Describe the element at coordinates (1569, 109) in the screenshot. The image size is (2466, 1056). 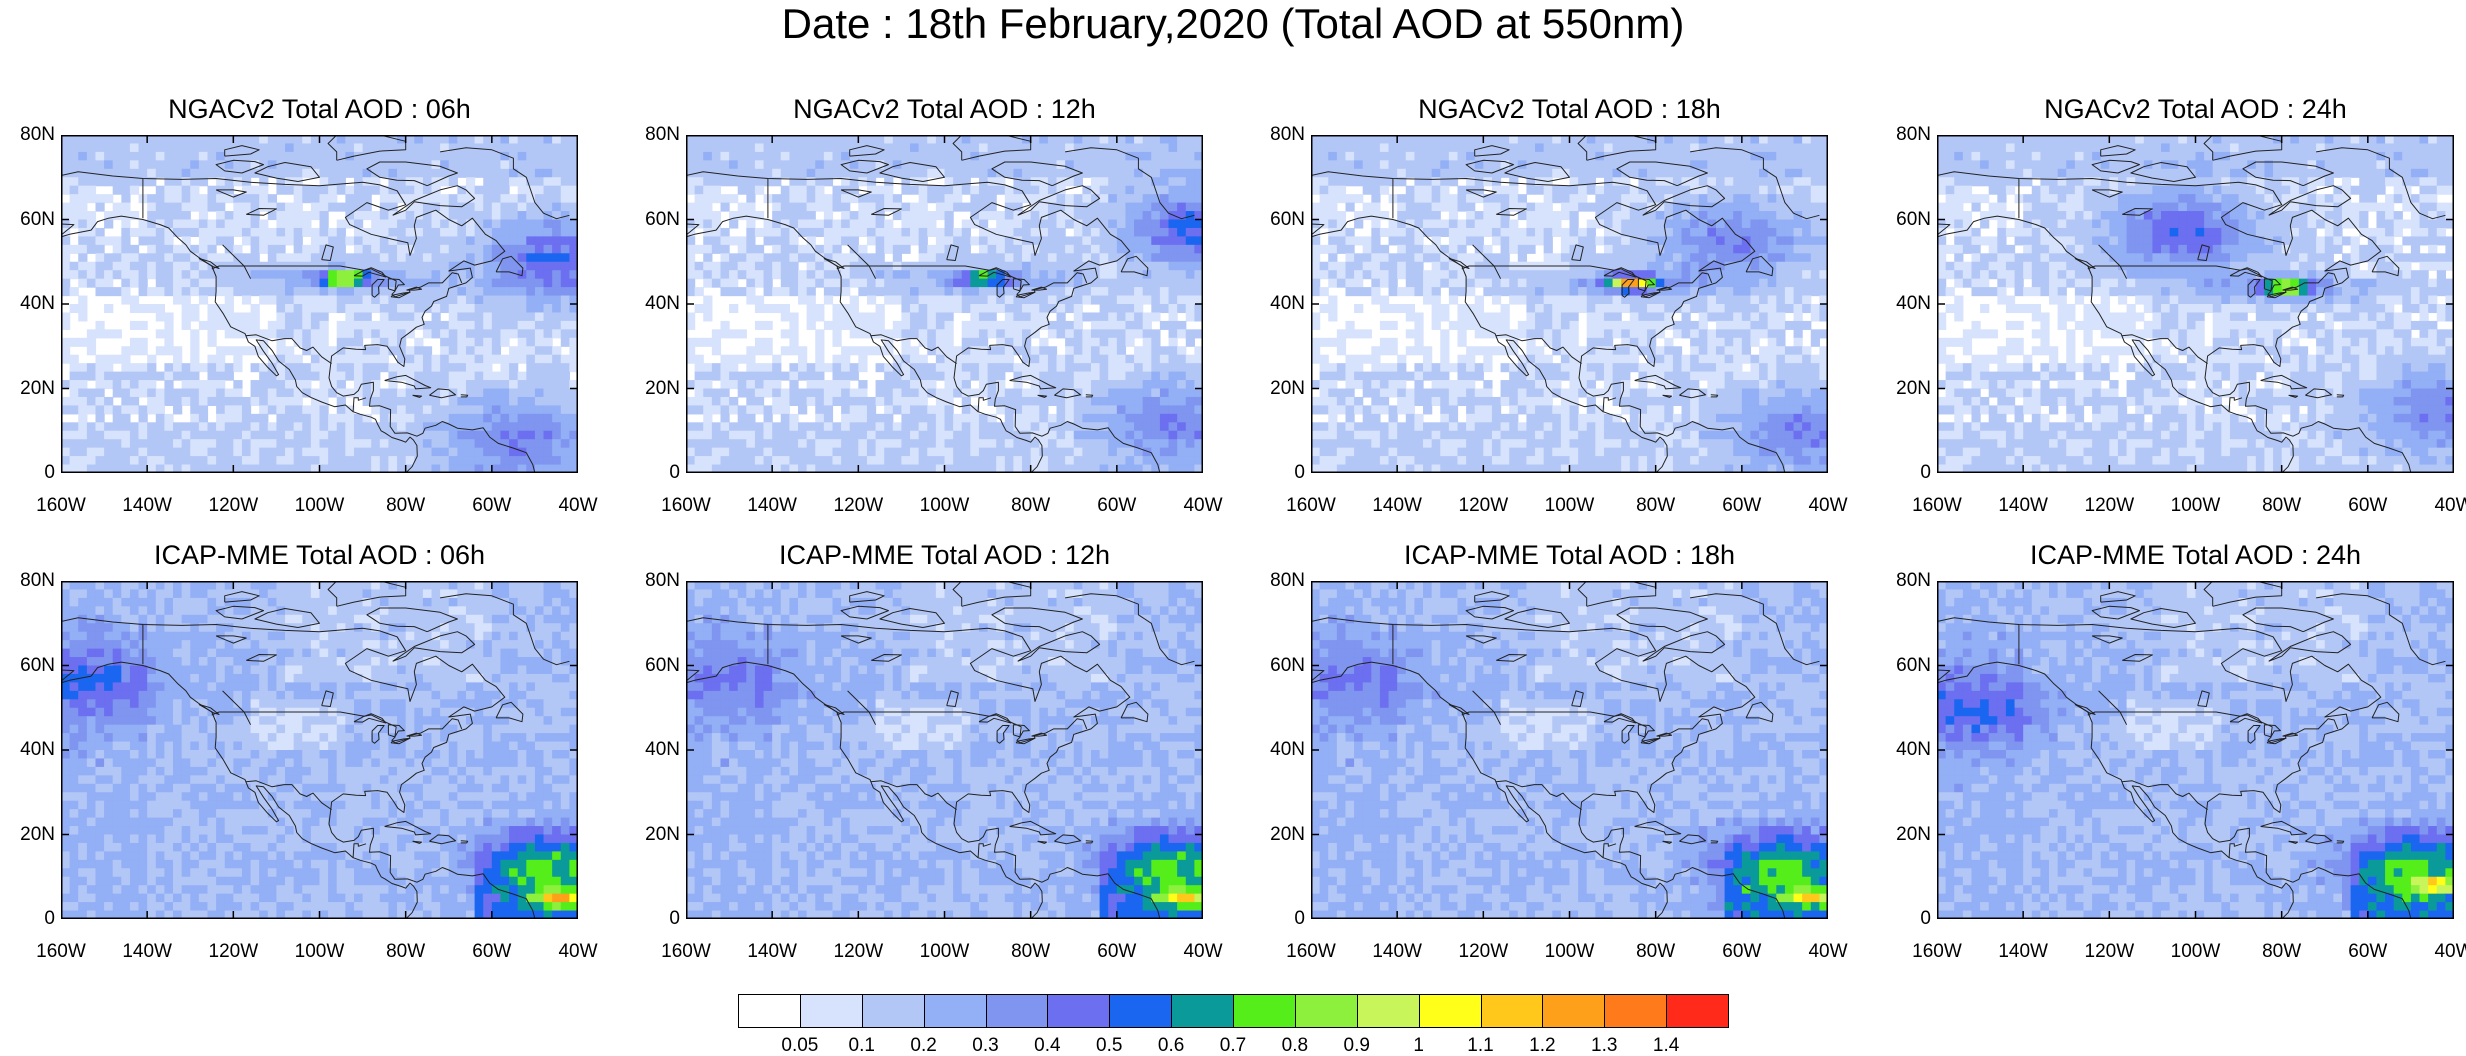
I see `panel-title: NGACv2 Total AOD : 18h` at that location.